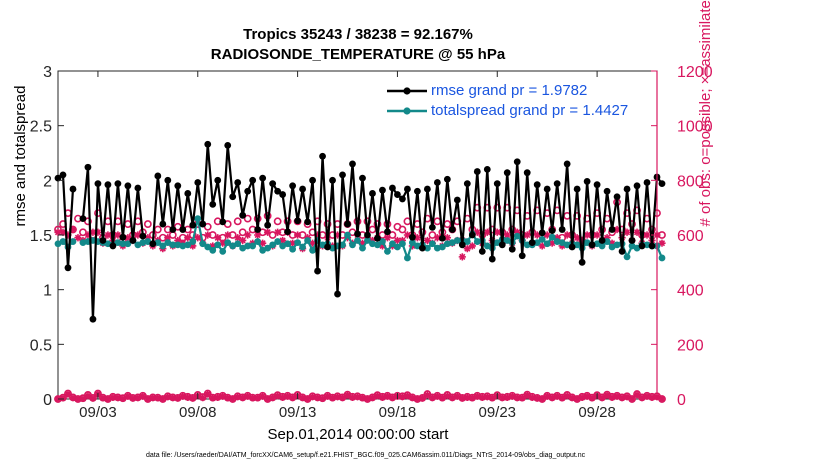  Describe the element at coordinates (47, 181) in the screenshot. I see `left-tick-label: 2` at that location.